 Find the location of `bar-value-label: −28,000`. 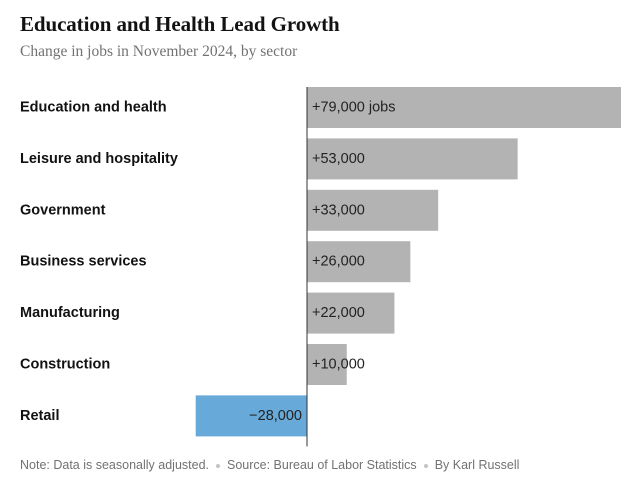

bar-value-label: −28,000 is located at coordinates (275, 416).